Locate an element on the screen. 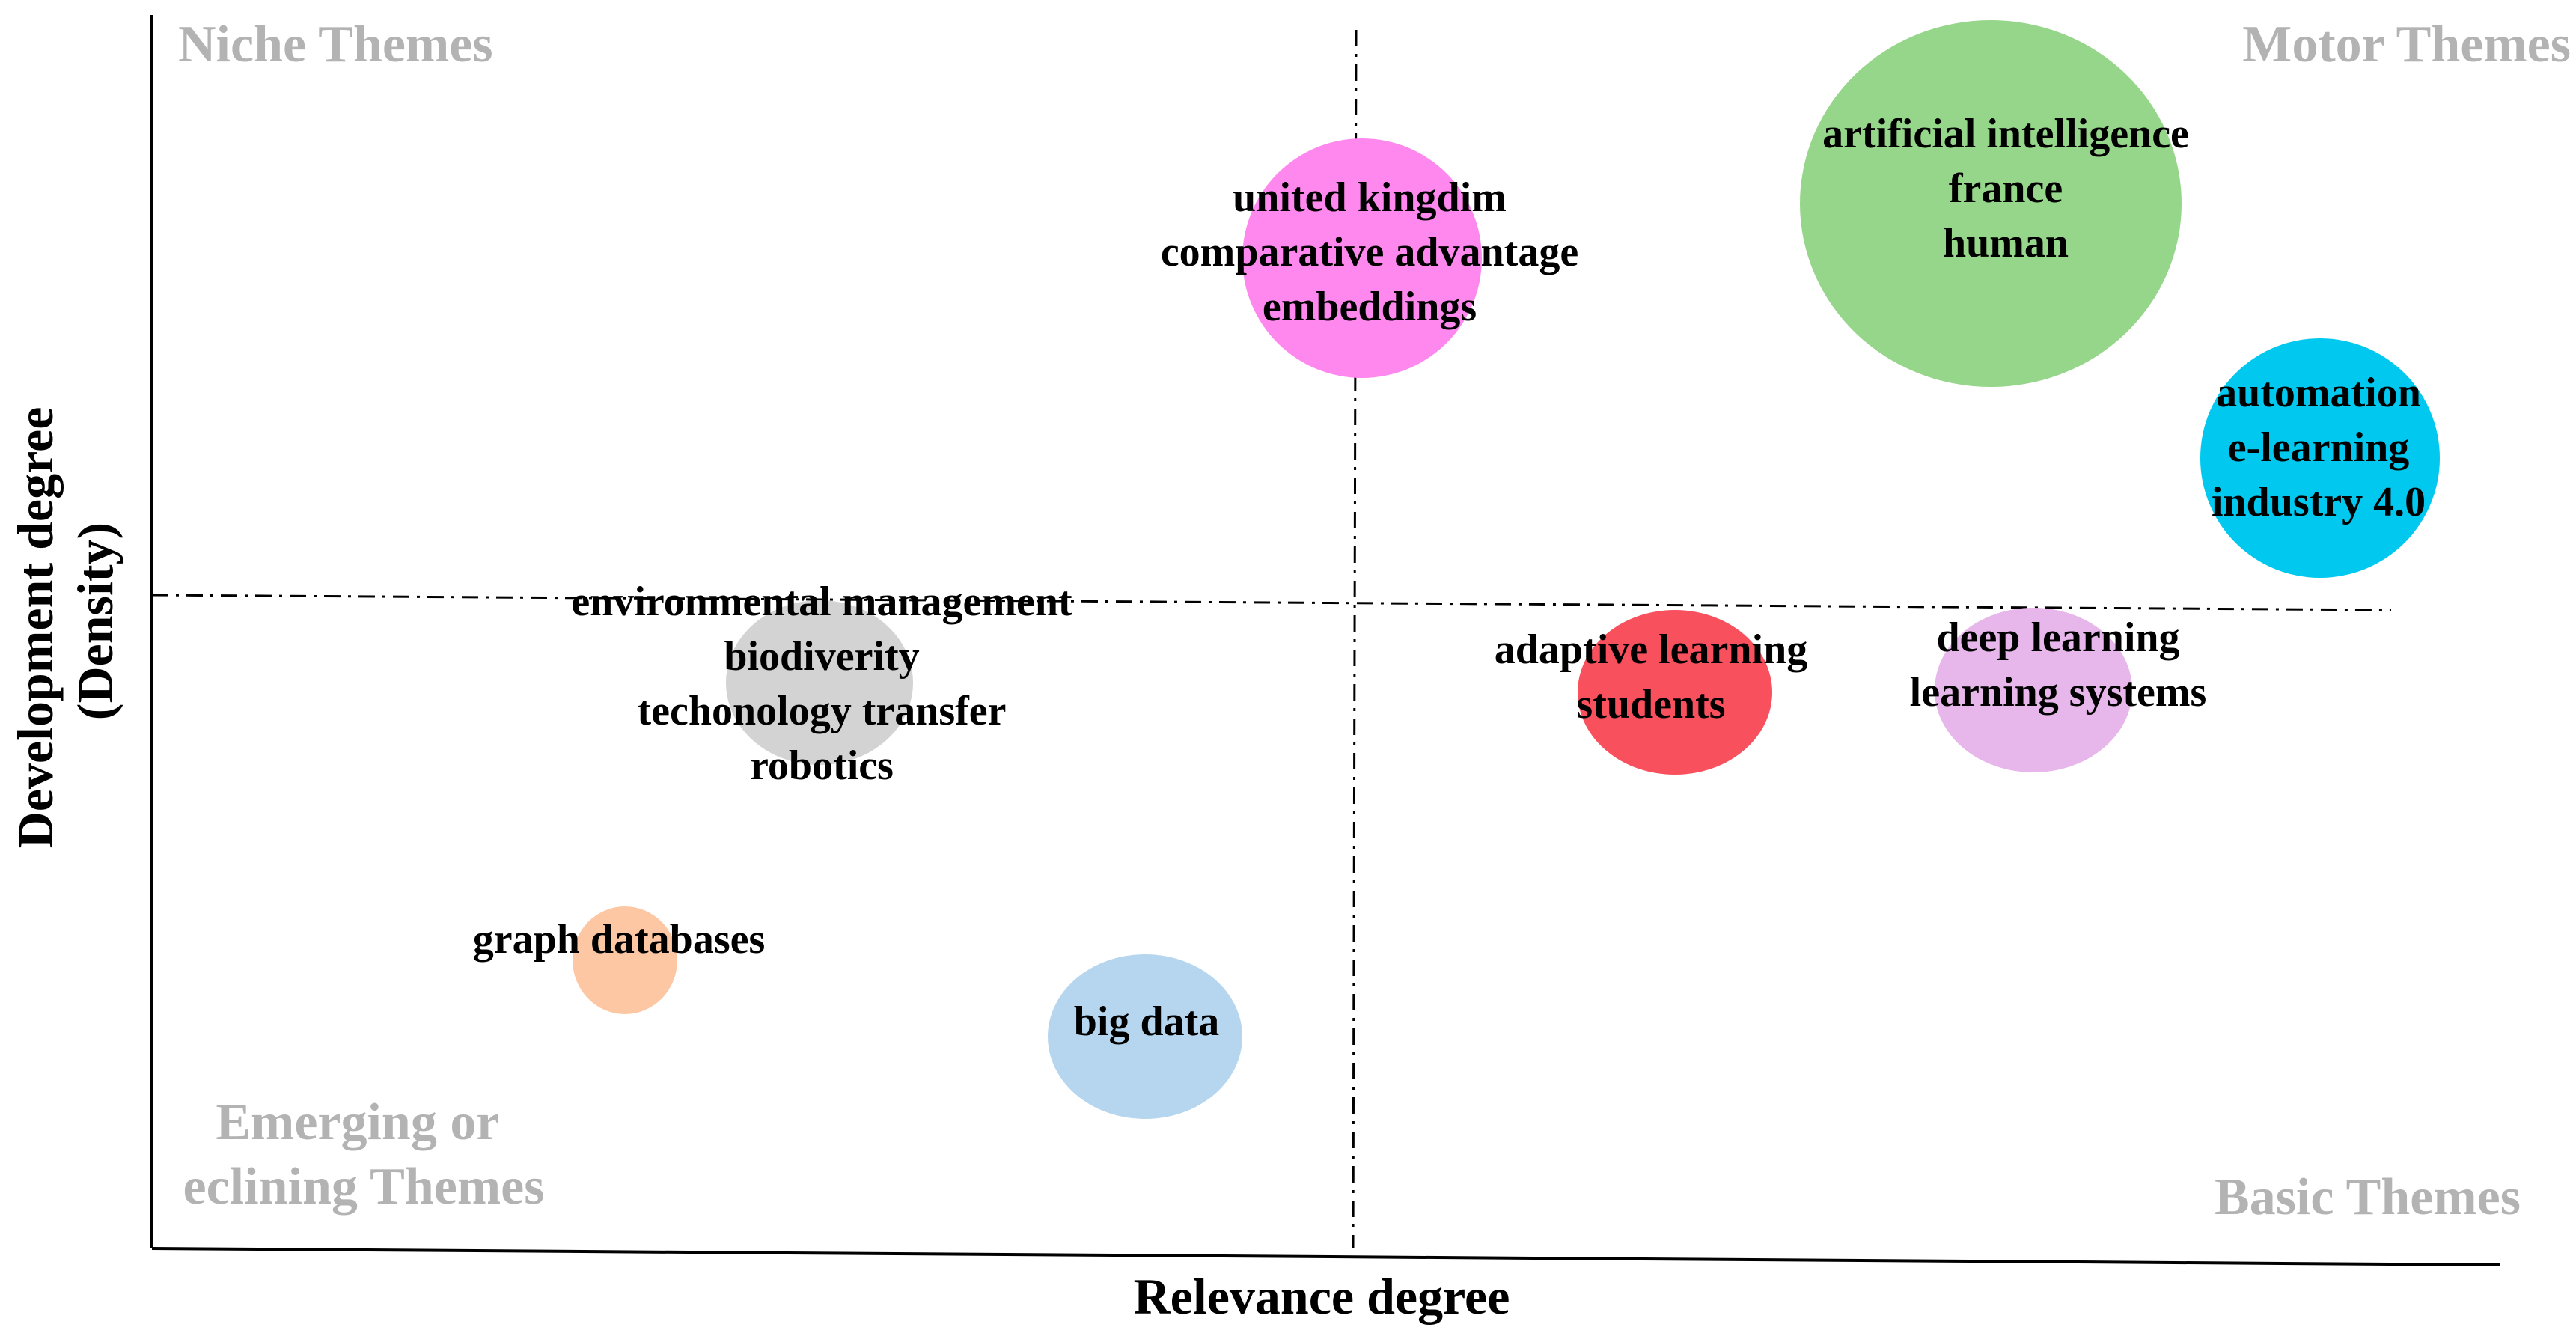 Image resolution: width=2576 pixels, height=1342 pixels. bubble-environmental-management is located at coordinates (820, 682).